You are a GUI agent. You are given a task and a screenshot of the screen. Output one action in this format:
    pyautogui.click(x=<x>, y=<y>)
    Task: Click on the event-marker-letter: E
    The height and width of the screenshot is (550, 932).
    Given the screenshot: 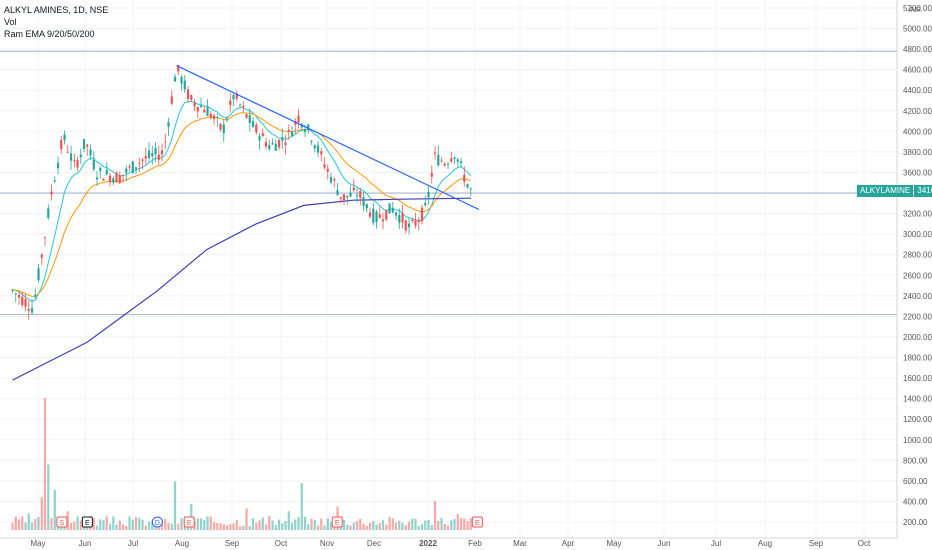 What is the action you would take?
    pyautogui.click(x=87, y=523)
    